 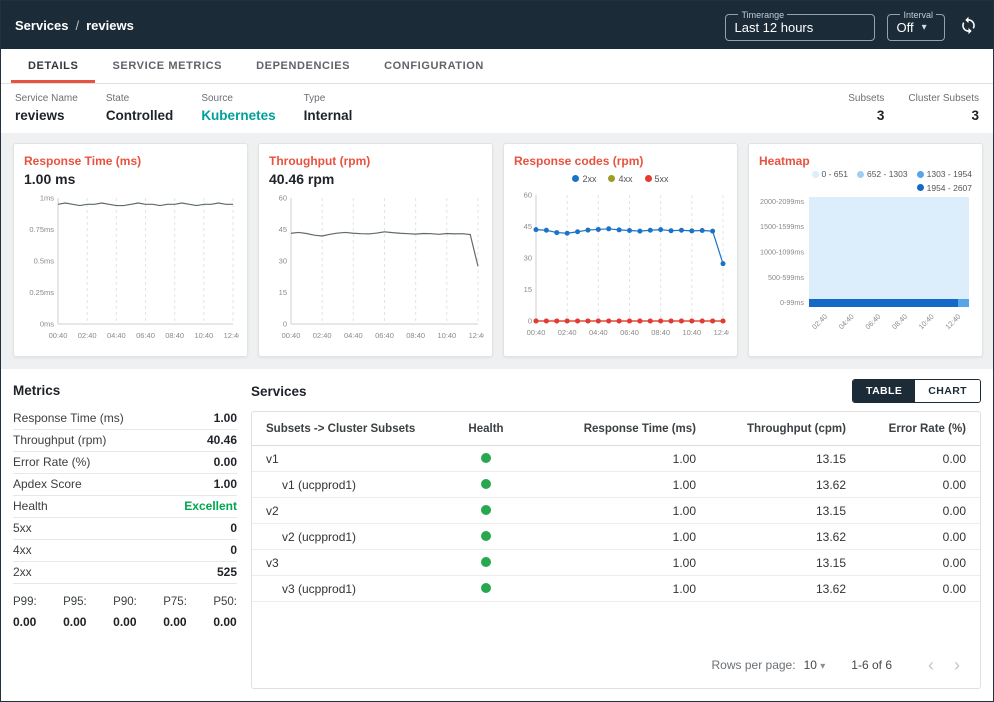 What do you see at coordinates (774, 27) in the screenshot?
I see `timerange-value: Last 12 hours` at bounding box center [774, 27].